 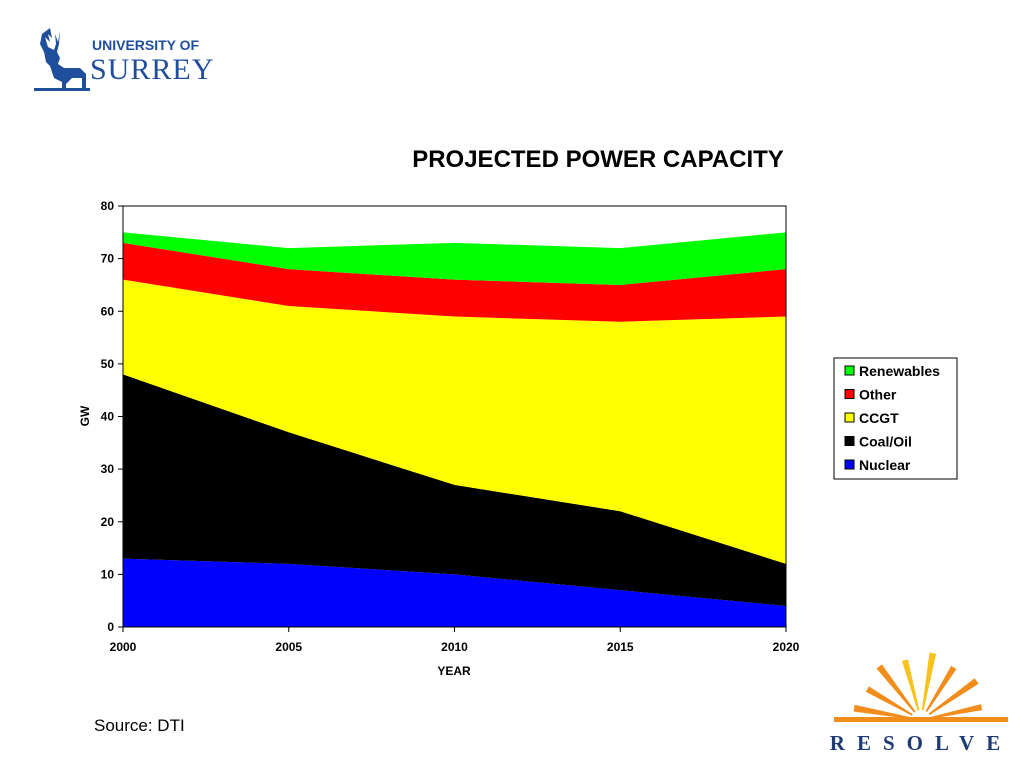 What do you see at coordinates (598, 159) in the screenshot?
I see `chart-title: PROJECTED POWER CAPACITY` at bounding box center [598, 159].